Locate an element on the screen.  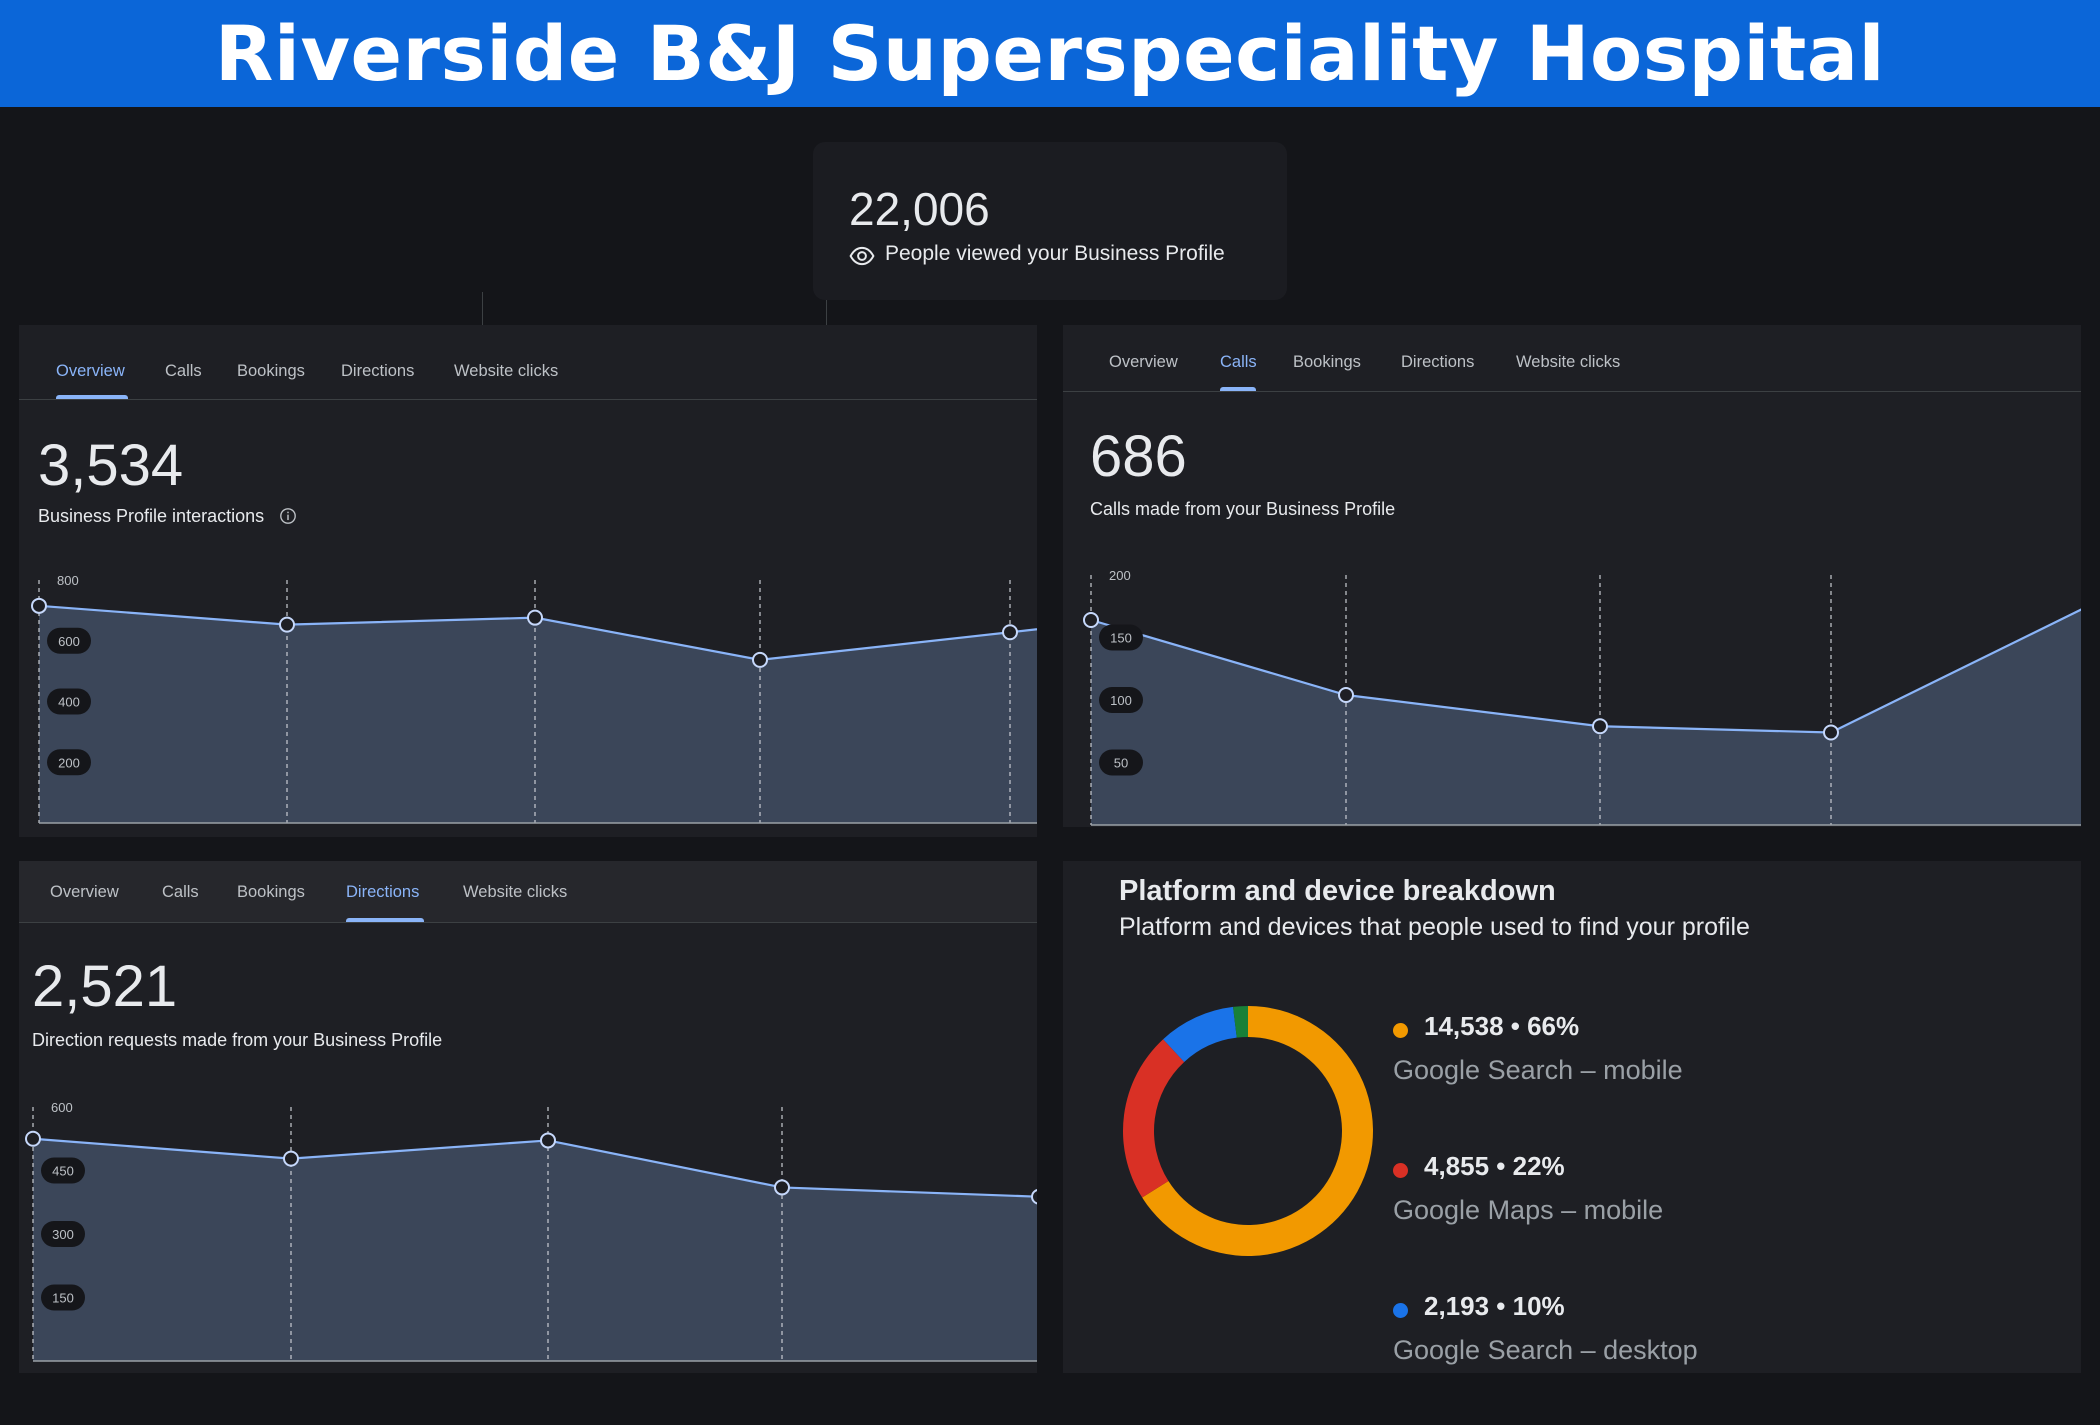
calls-chart: 200 150 100 50 is located at coordinates (1582, 697).